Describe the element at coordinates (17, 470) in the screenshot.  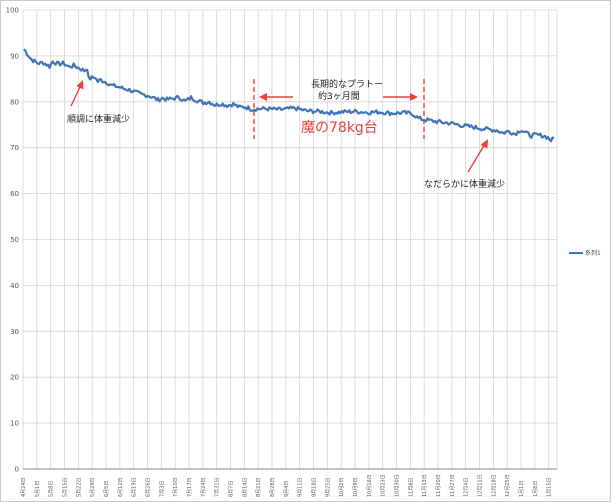
I see `y-tick-label: 0` at that location.